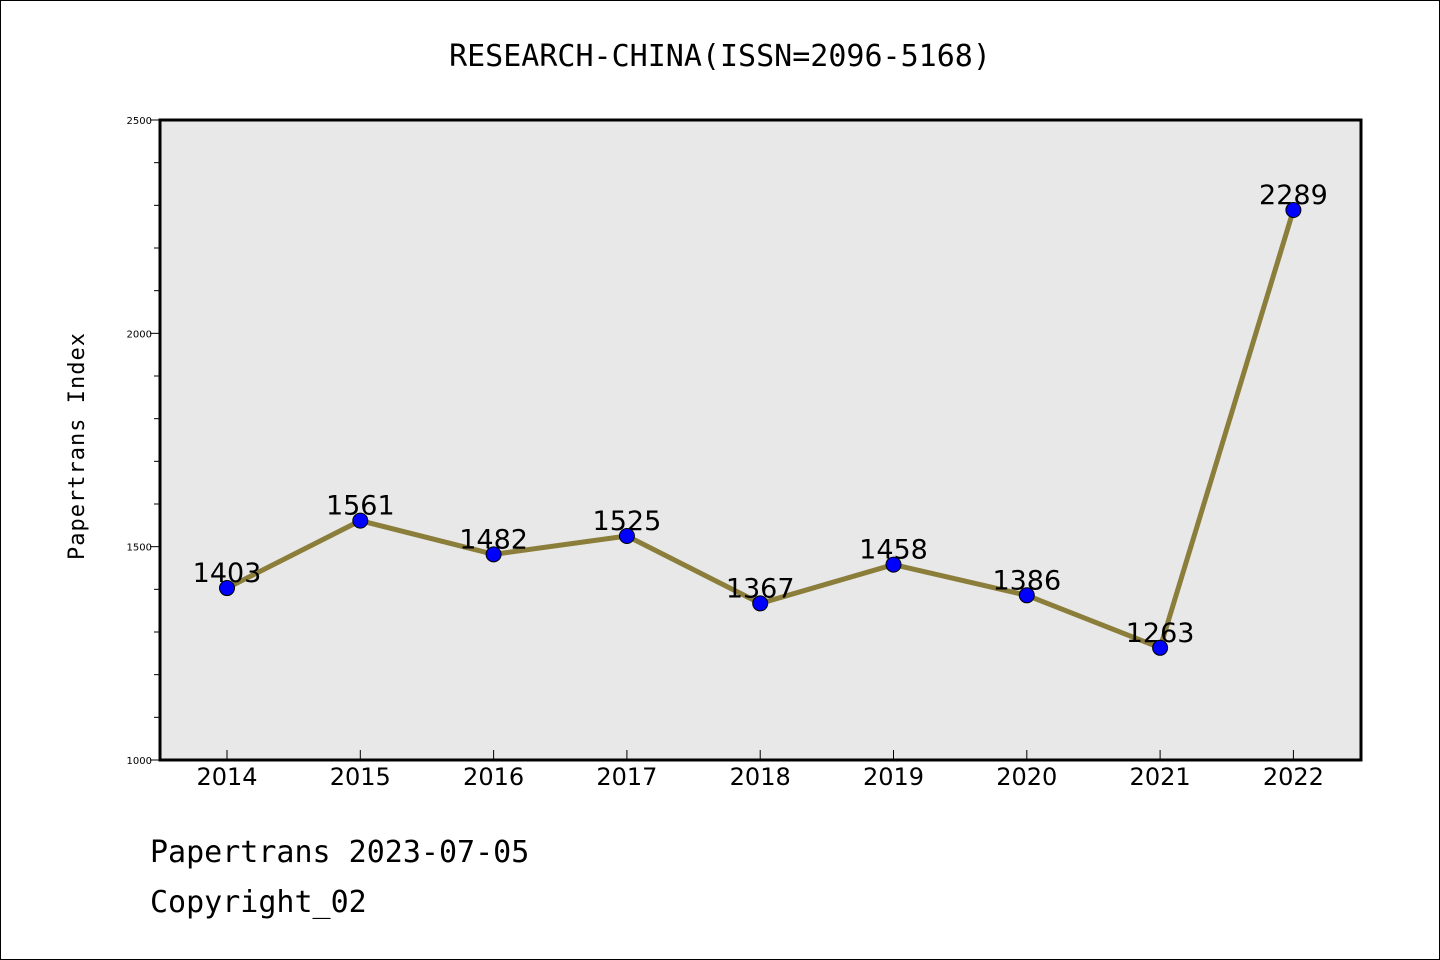 This screenshot has height=960, width=1440. I want to click on x-tick-label: 2020, so click(1026, 777).